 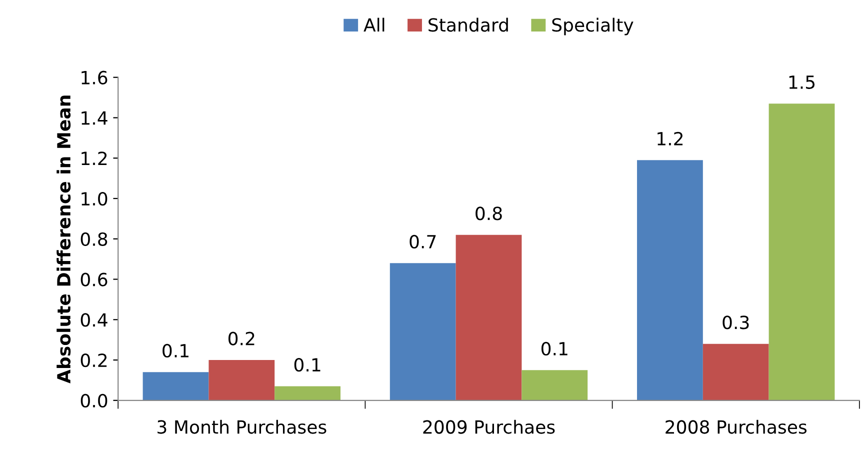 I want to click on data-label: 0.8, so click(x=489, y=213).